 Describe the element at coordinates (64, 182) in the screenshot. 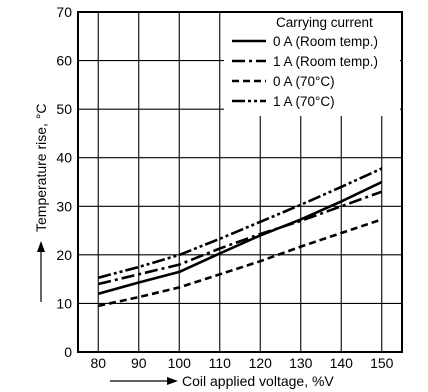

I see `y-axis-ticks: 0 10 20 30 40 50 60 70` at that location.